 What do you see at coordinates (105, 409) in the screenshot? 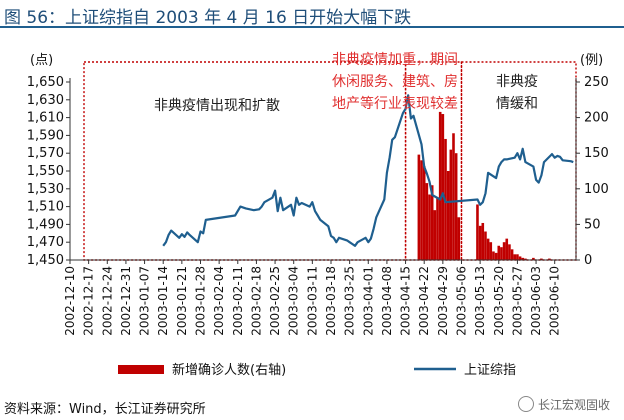
I see `source-note: 资料来源：Wind，长江证券研究所` at bounding box center [105, 409].